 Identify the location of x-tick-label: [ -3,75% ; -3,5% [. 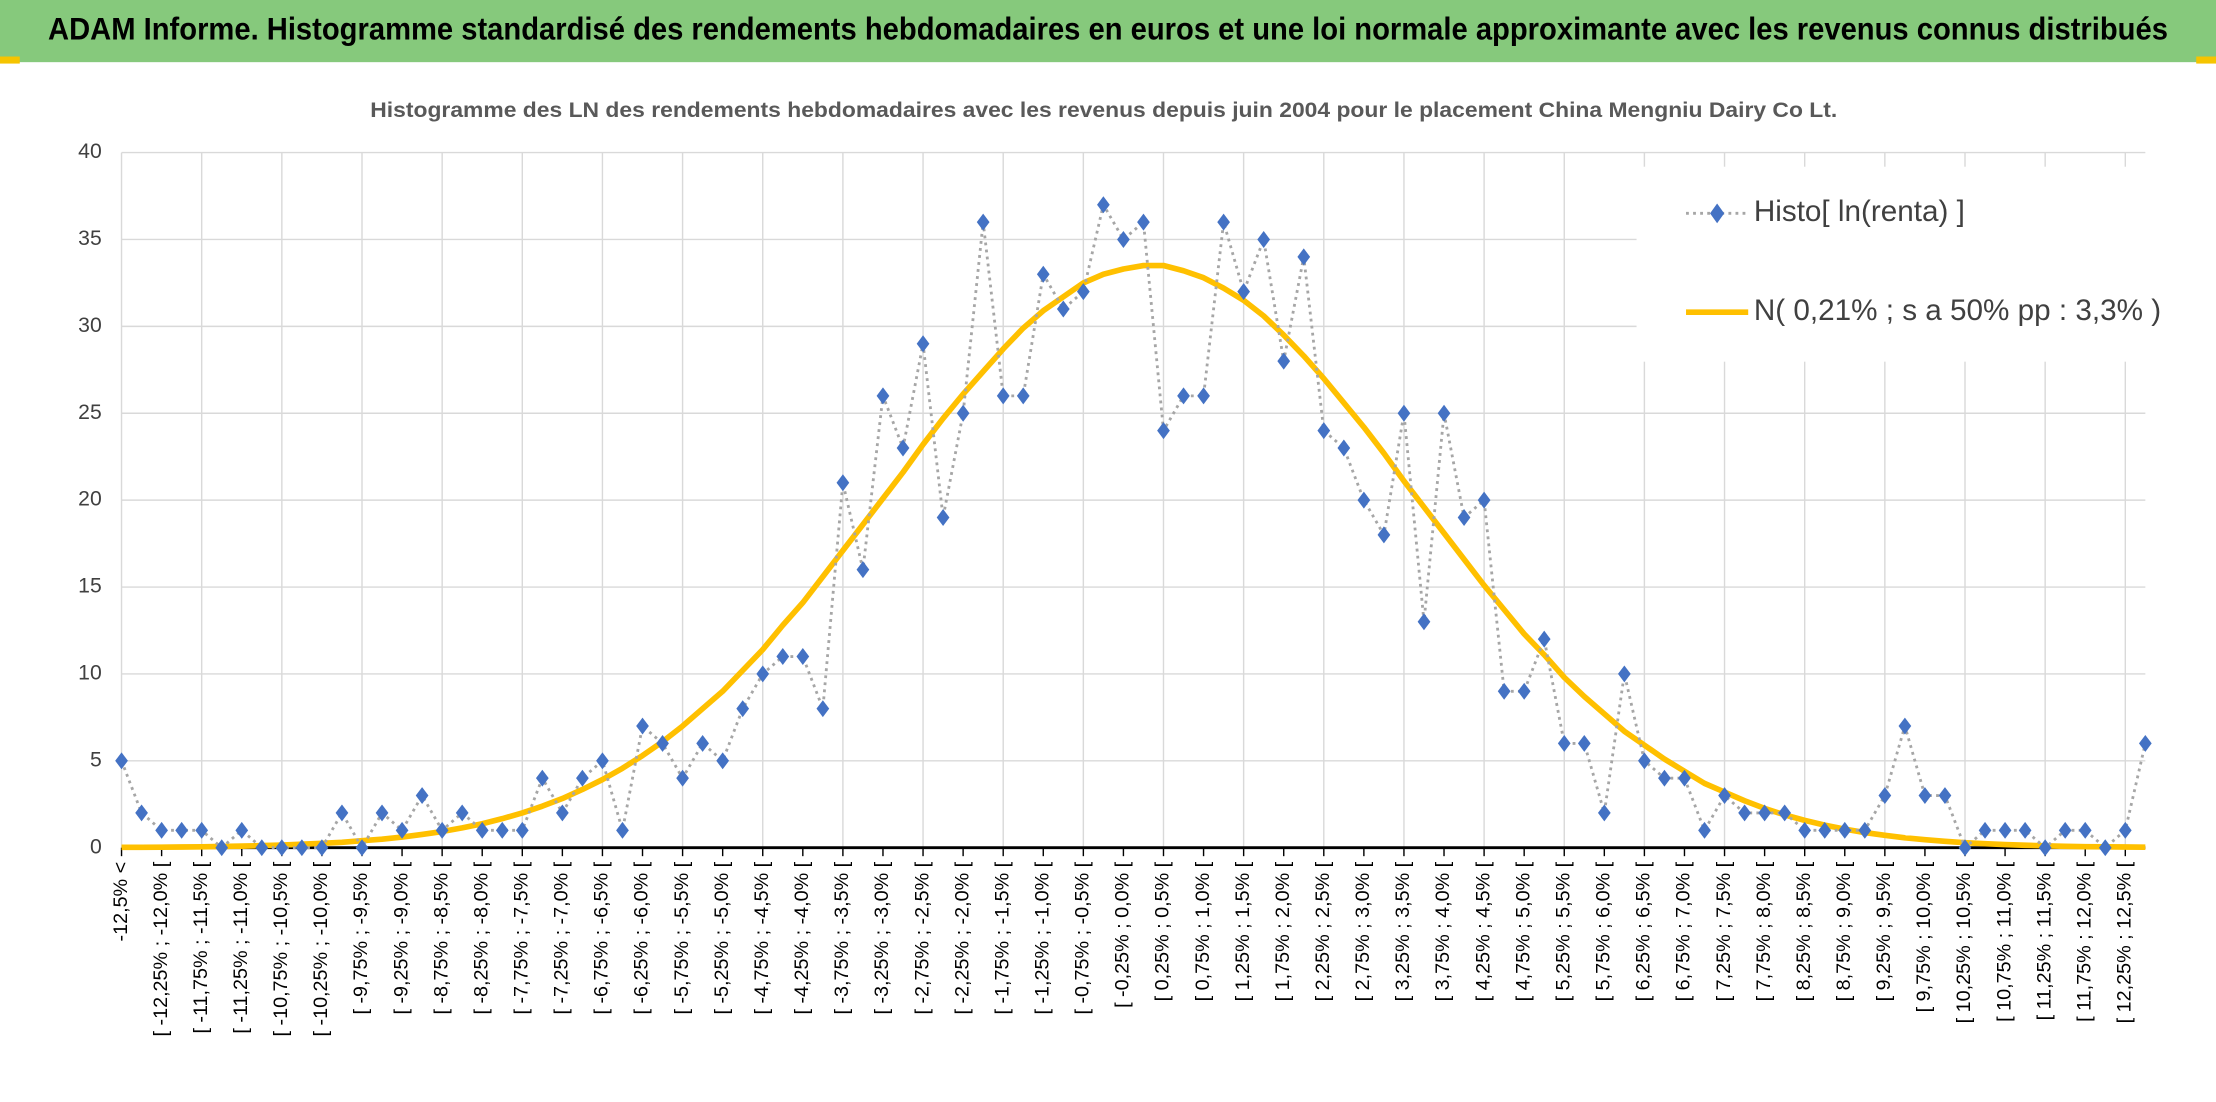
(842, 937).